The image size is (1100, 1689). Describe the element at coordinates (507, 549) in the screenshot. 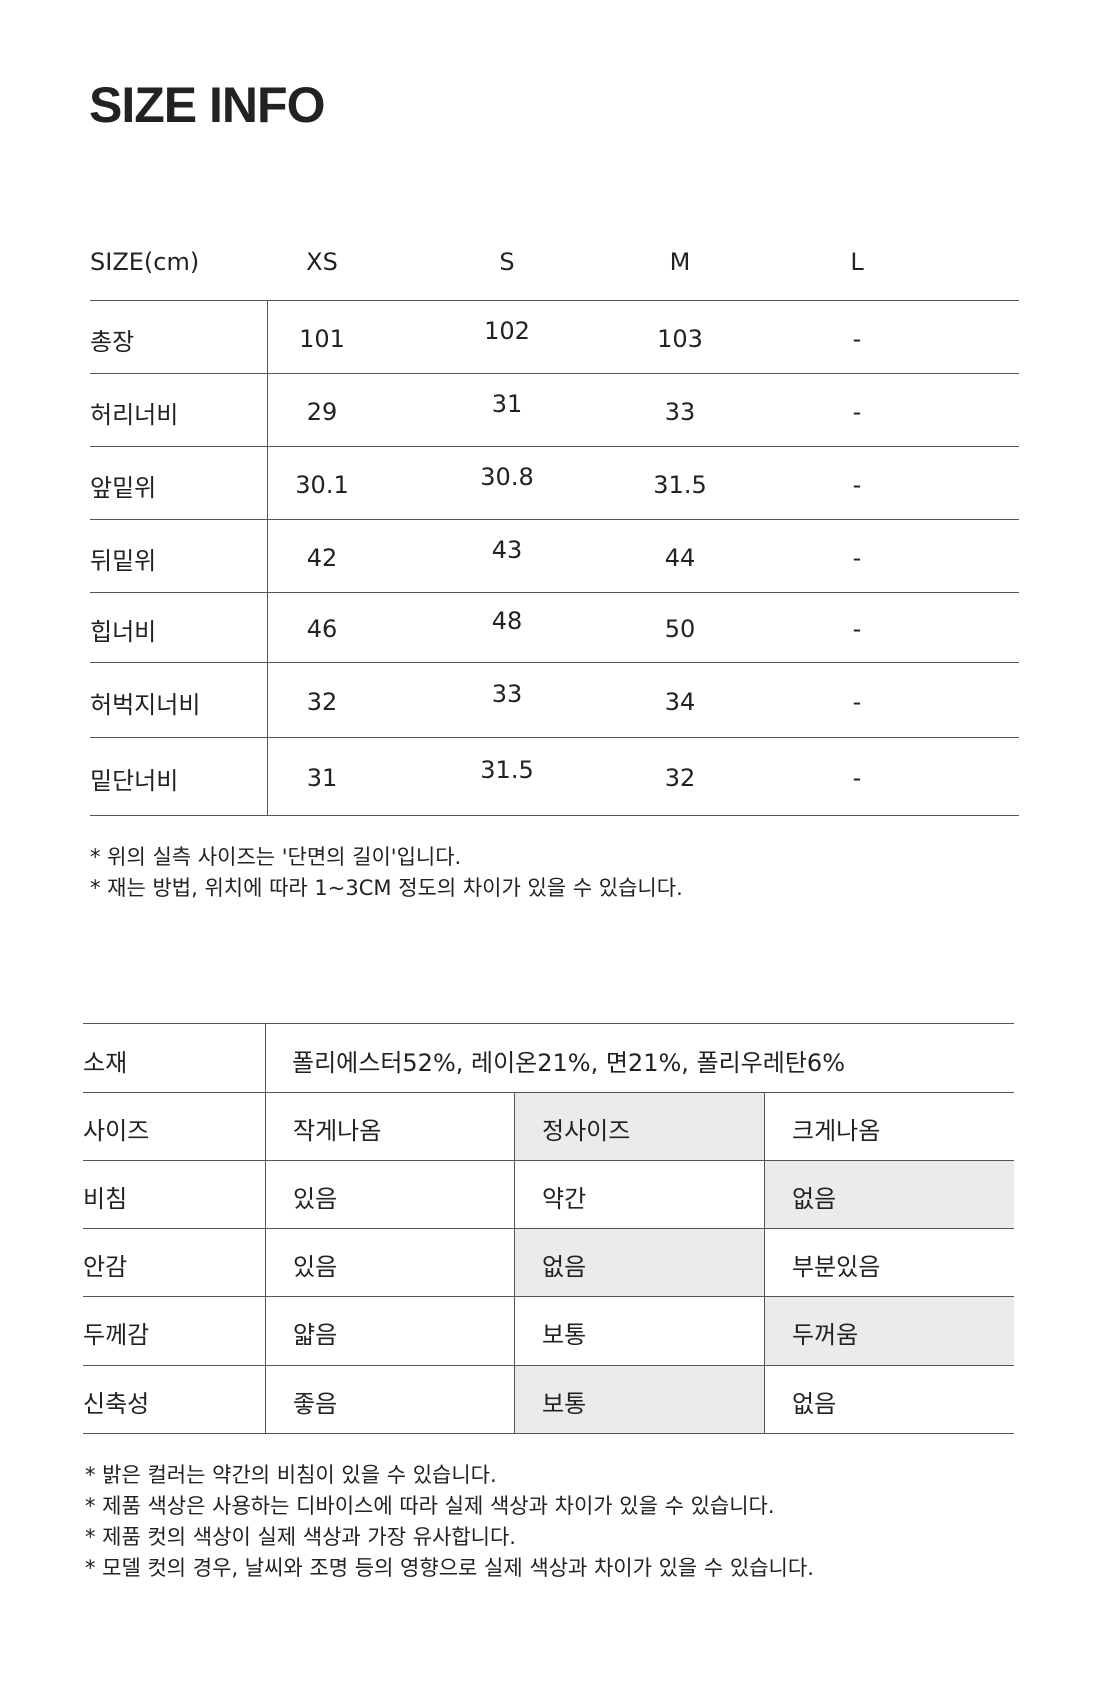

I see `size-value: 43` at that location.